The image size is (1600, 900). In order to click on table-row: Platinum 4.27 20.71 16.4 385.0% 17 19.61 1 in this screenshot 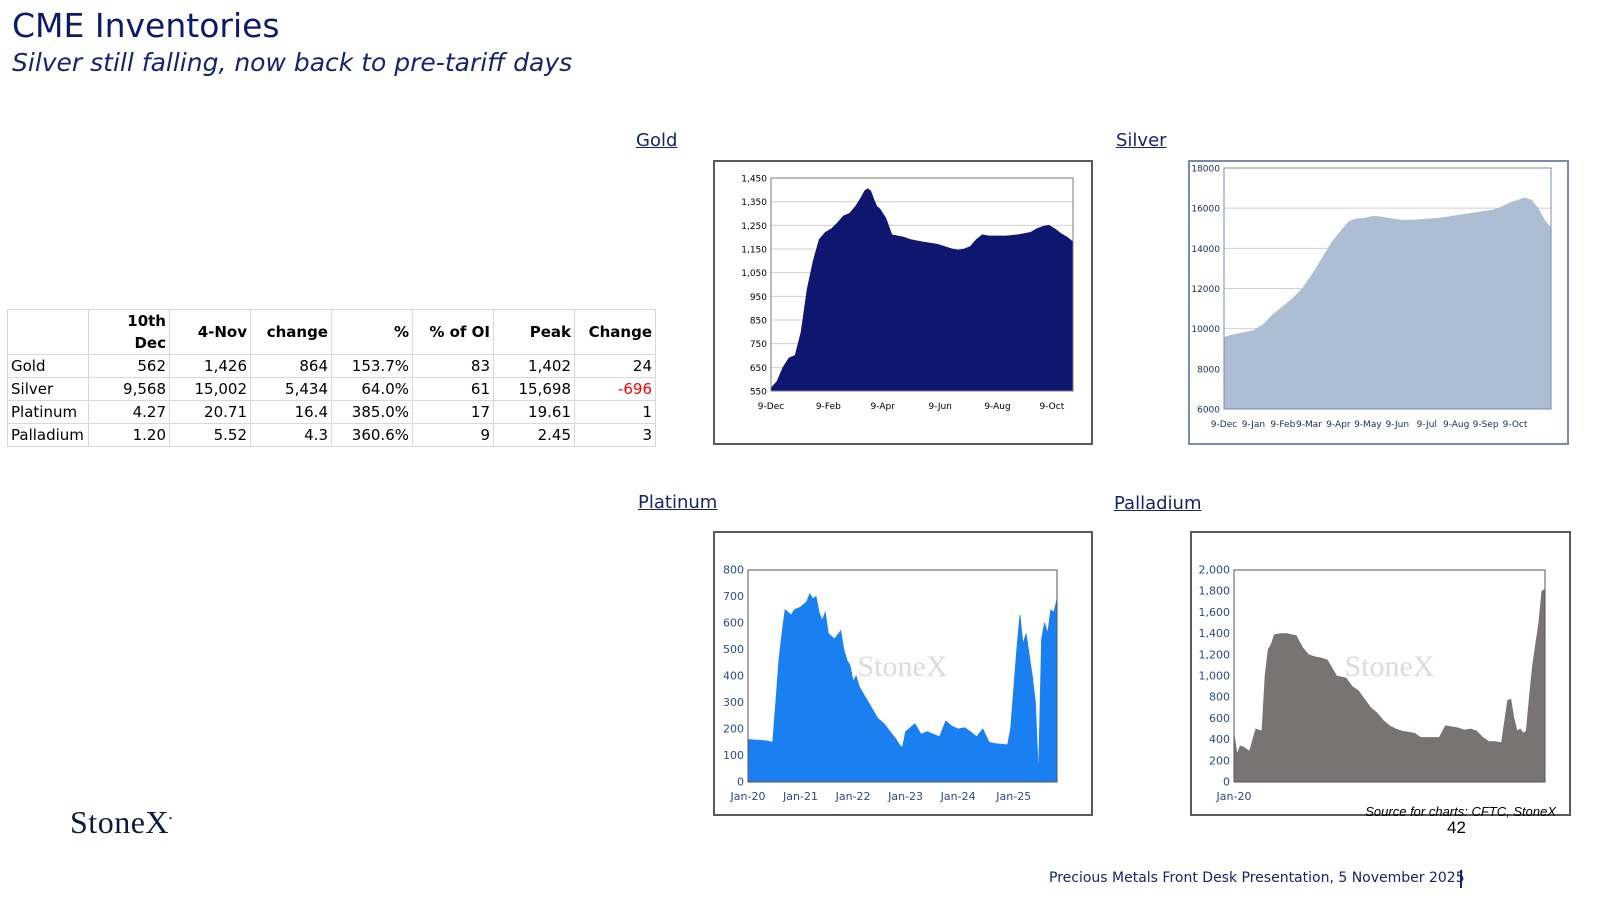, I will do `click(331, 412)`.